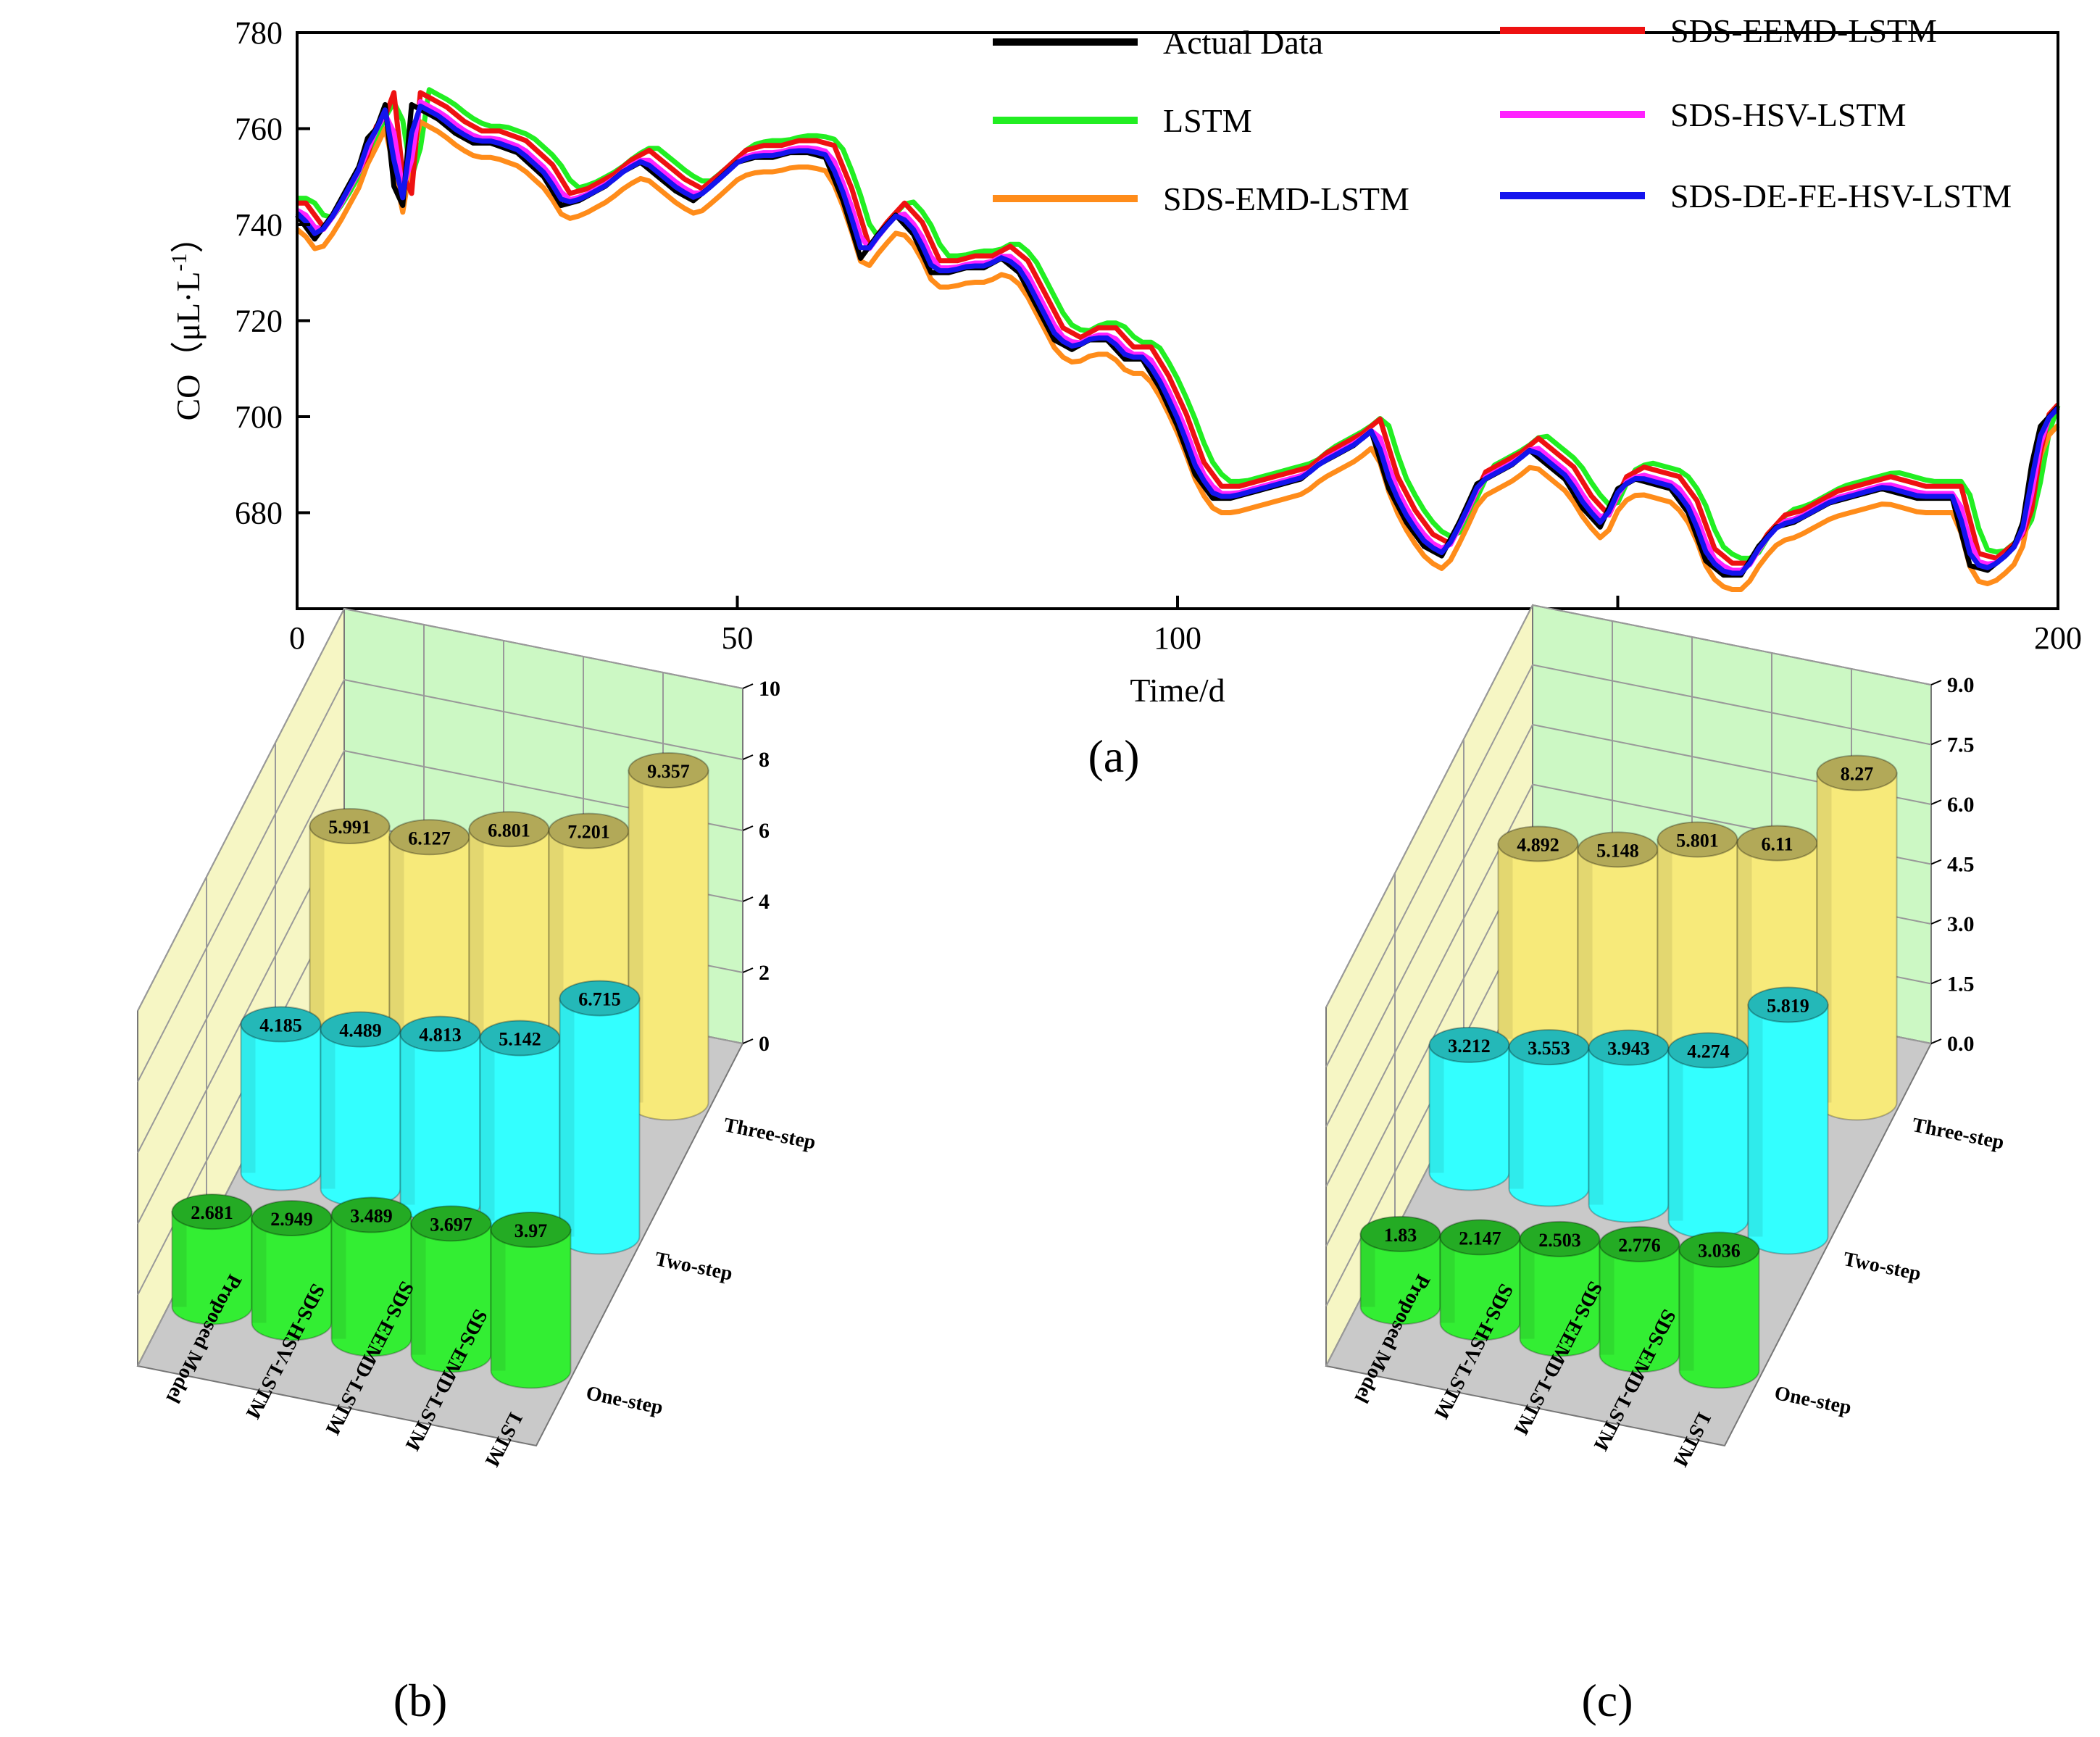  Describe the element at coordinates (259, 225) in the screenshot. I see `y-tick-label: 740` at that location.